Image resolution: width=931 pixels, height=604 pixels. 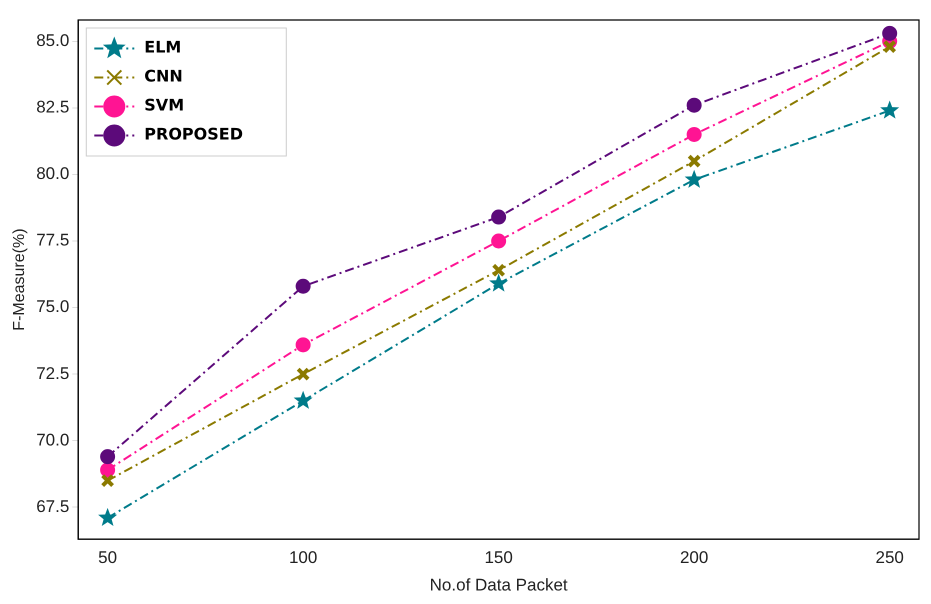 What do you see at coordinates (108, 558) in the screenshot?
I see `x-tick-label: 50` at bounding box center [108, 558].